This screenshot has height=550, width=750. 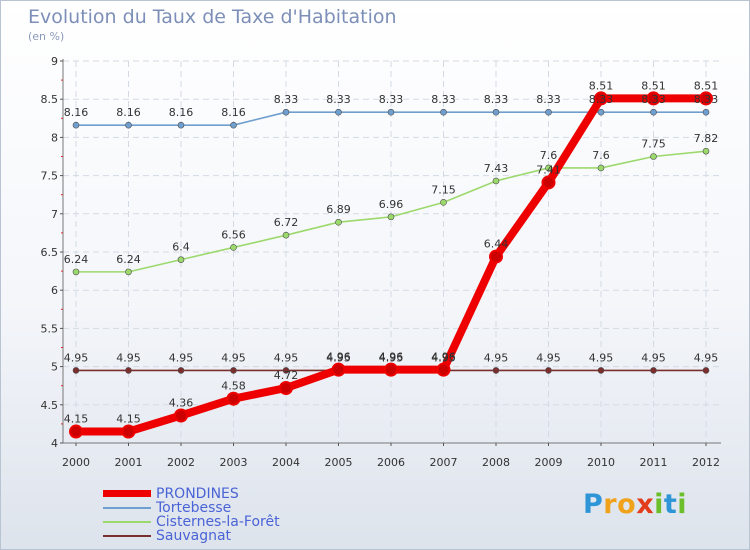 I want to click on data-label-cisternes: 7.15, so click(x=443, y=189).